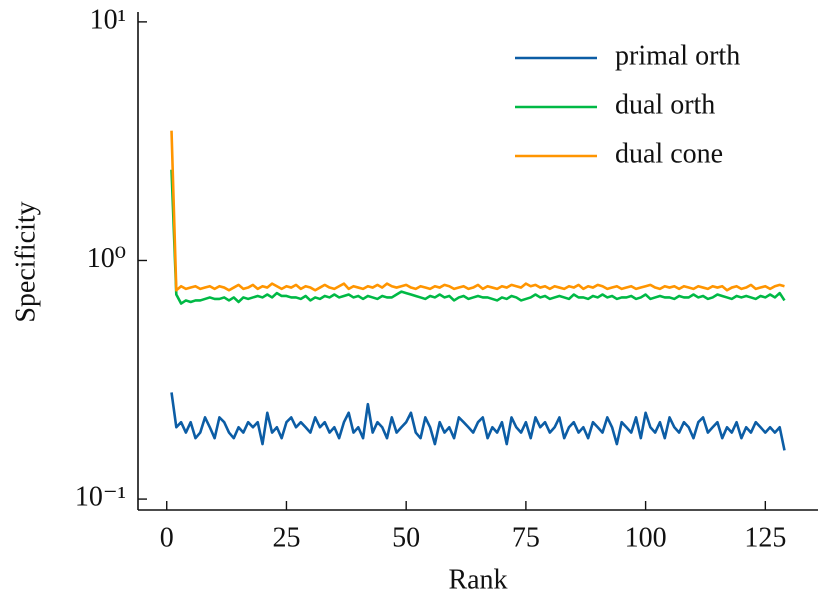 This screenshot has height=611, width=831. I want to click on x-tick-label: 25, so click(286, 537).